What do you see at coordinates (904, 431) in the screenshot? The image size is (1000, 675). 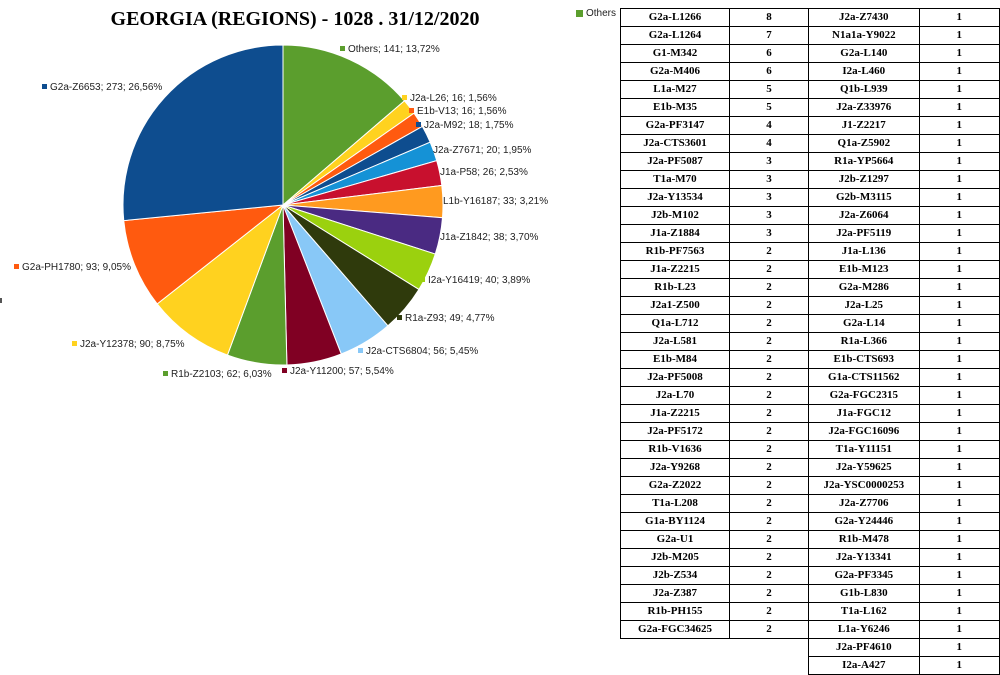 I see `table-row: J2a-FGC16096 1` at bounding box center [904, 431].